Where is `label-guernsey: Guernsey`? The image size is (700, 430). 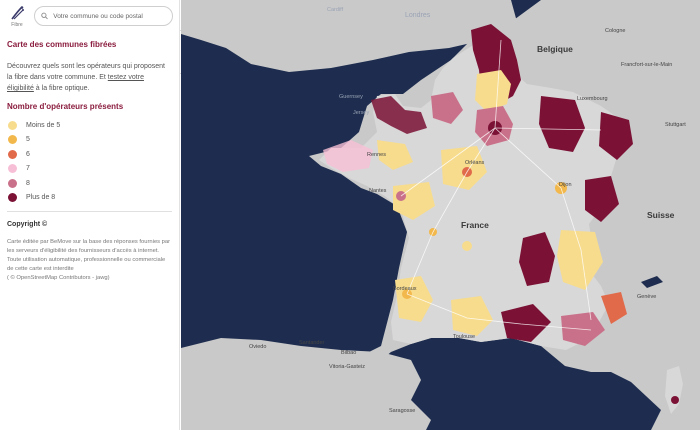 label-guernsey: Guernsey is located at coordinates (351, 97).